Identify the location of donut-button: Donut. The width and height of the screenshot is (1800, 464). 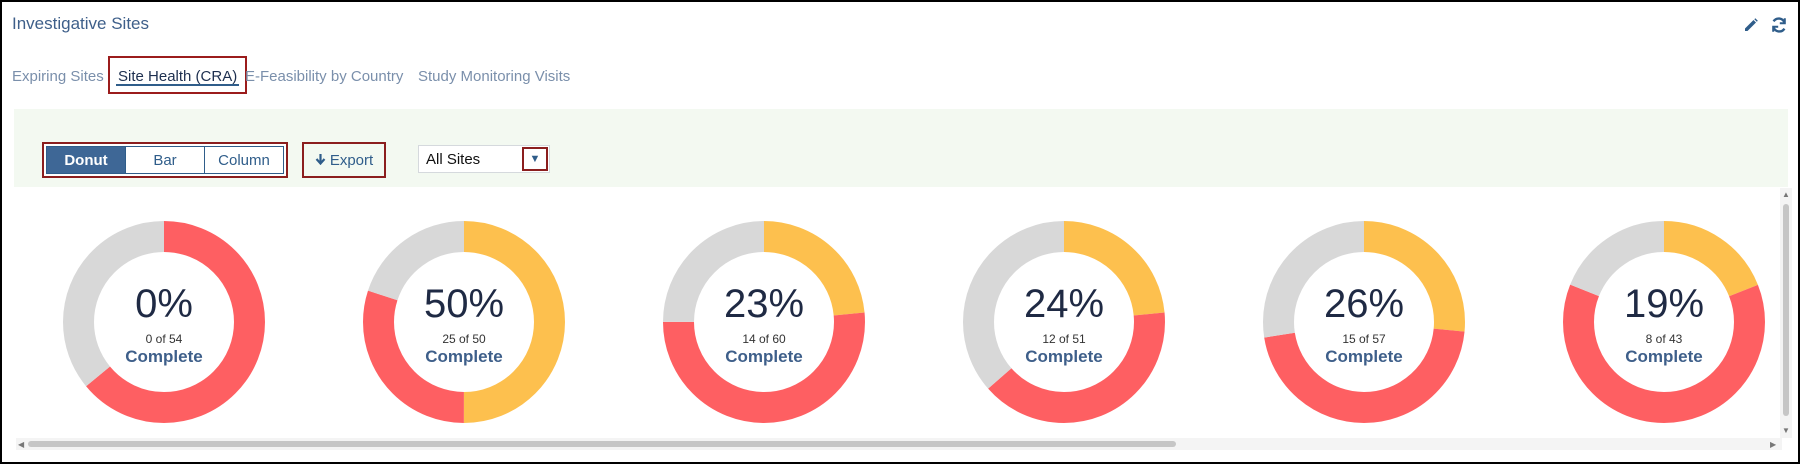
(86, 160).